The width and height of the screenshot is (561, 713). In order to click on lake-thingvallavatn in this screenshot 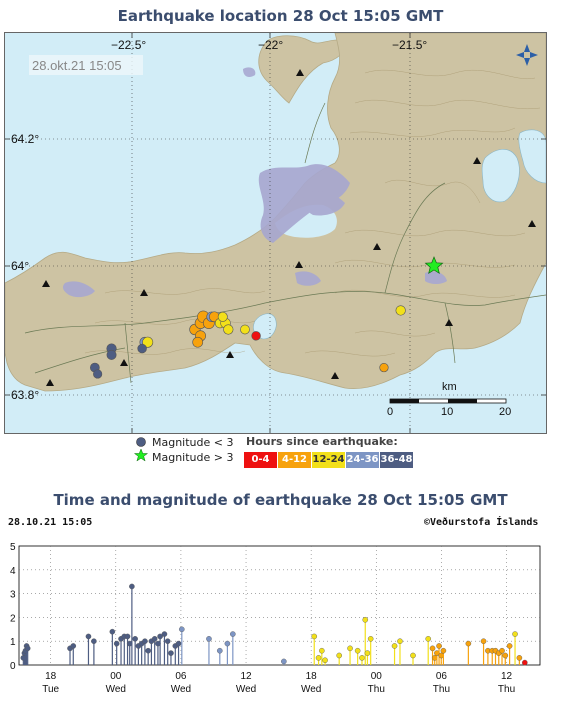, I will do `click(500, 176)`.